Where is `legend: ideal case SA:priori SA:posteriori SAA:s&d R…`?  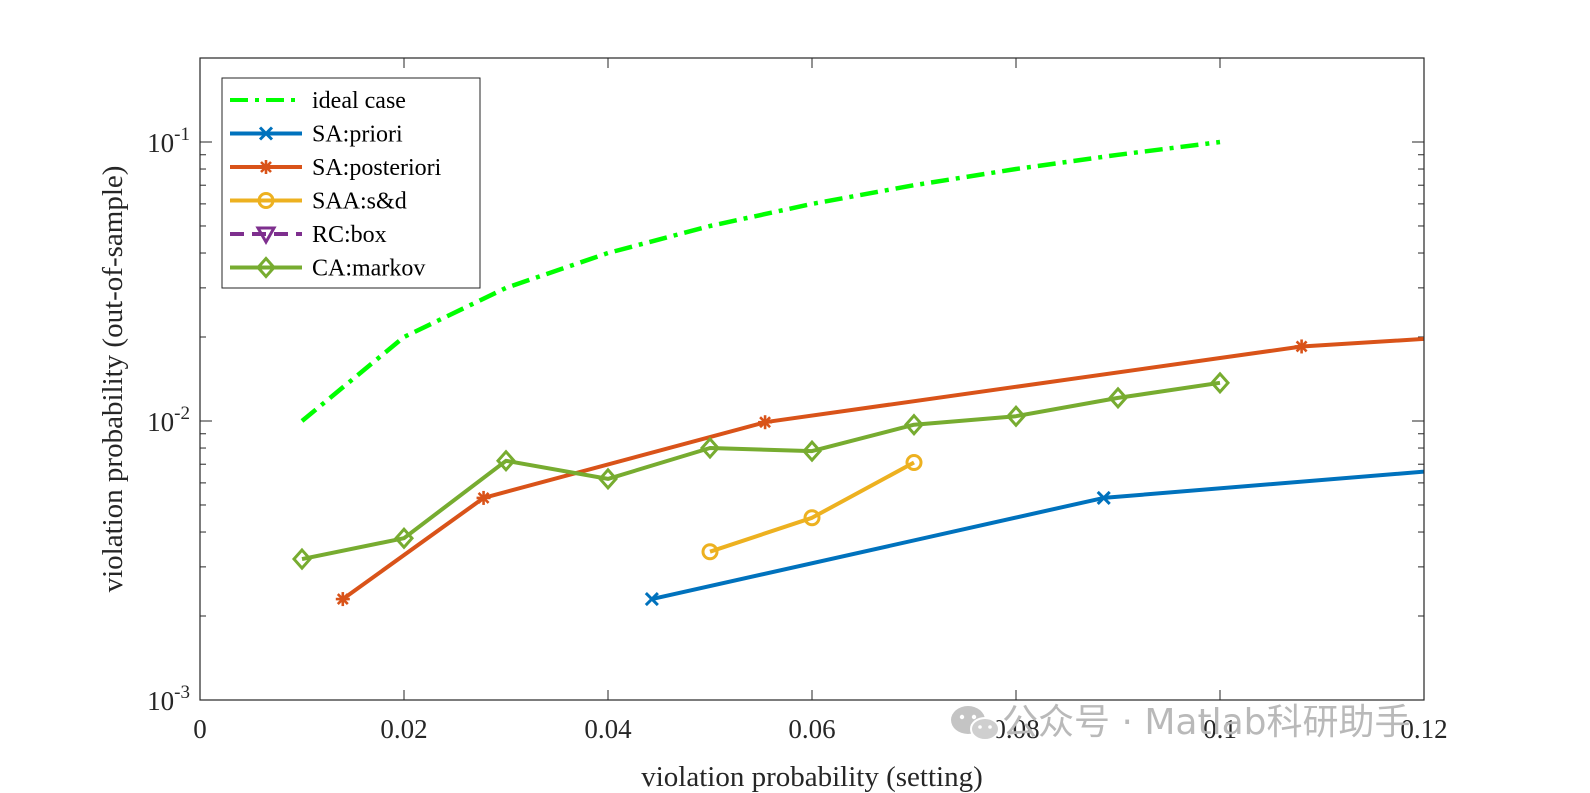 legend: ideal case SA:priori SA:posteriori SAA:s&d R… is located at coordinates (351, 183).